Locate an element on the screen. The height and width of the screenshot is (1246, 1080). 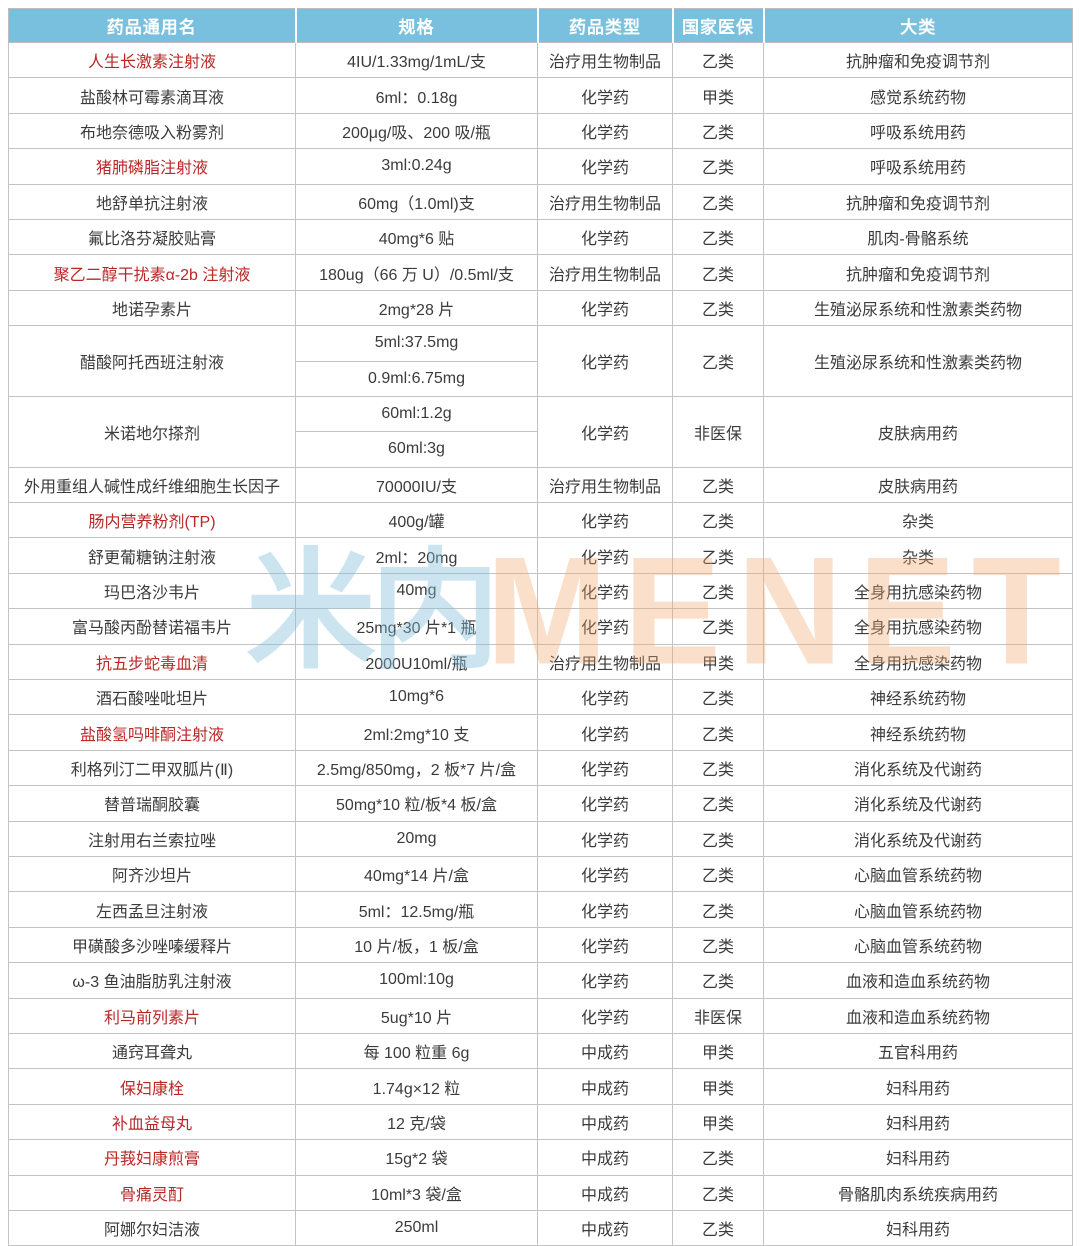
table-row: 酒石酸唑吡坦片 10mg*6 化学药 乙类 神经系统药物 is located at coordinates (540, 697).